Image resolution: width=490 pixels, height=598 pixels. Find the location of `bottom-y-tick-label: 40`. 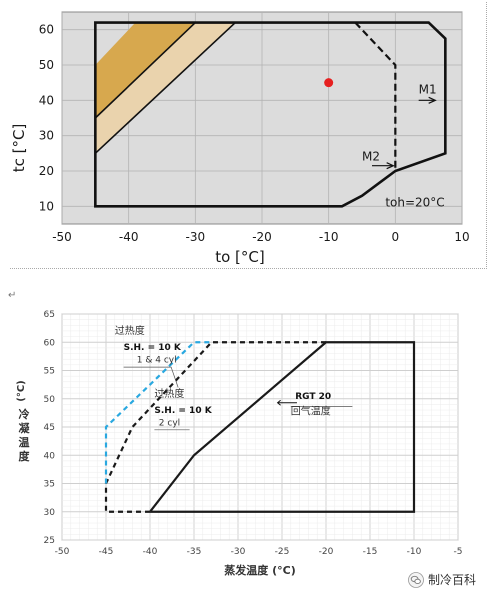

bottom-y-tick-label: 40 is located at coordinates (50, 456).